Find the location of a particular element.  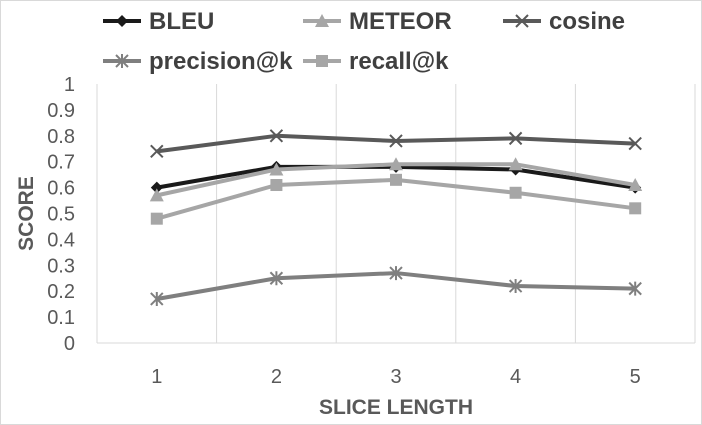

y-tick-label: 0.9 is located at coordinates (61, 111).